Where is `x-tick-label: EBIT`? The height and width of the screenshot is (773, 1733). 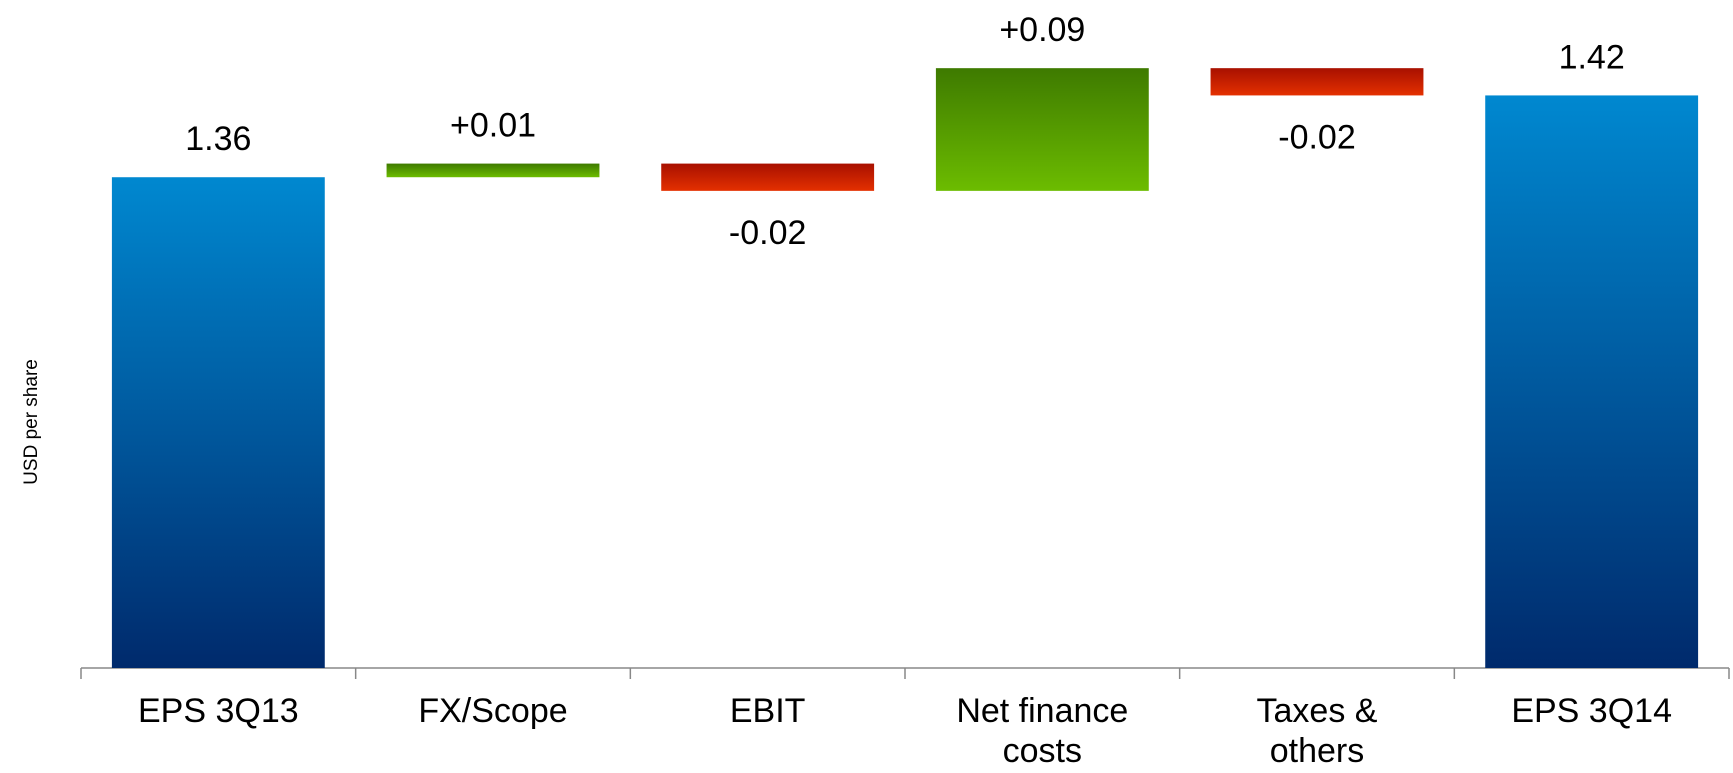 x-tick-label: EBIT is located at coordinates (767, 711).